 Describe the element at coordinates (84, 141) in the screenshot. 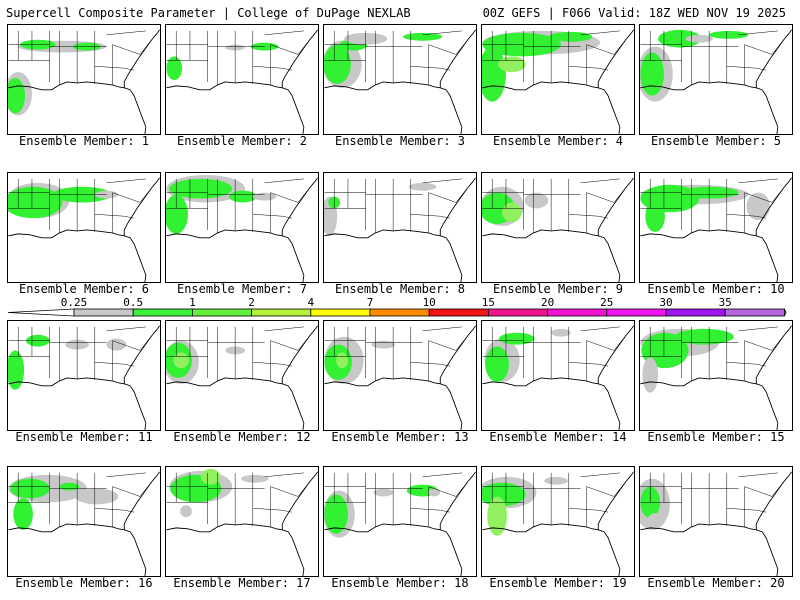

I see `member-caption: Ensemble Member: 1` at that location.